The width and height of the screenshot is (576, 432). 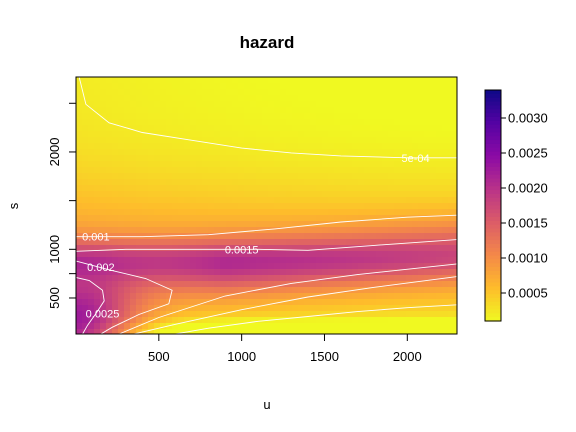 What do you see at coordinates (54, 151) in the screenshot?
I see `y-tick-label: 2000` at bounding box center [54, 151].